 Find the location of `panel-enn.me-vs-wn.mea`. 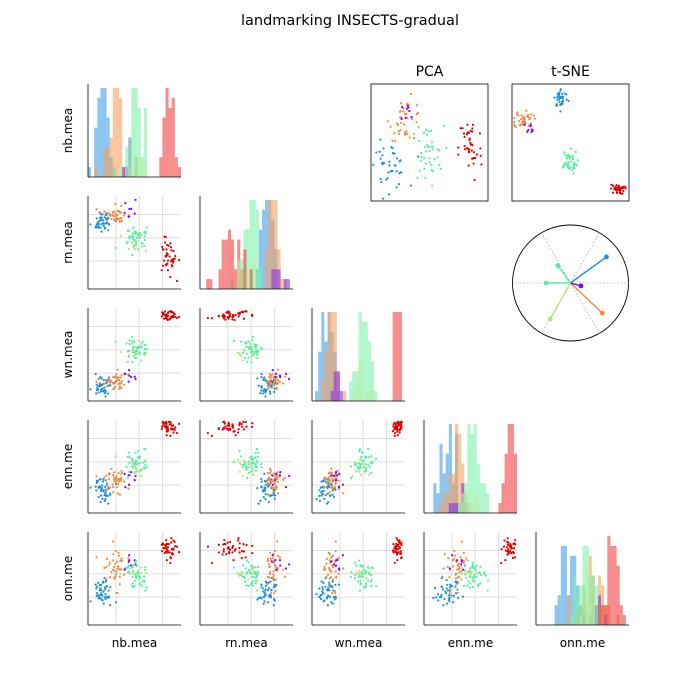

panel-enn.me-vs-wn.mea is located at coordinates (358, 467).